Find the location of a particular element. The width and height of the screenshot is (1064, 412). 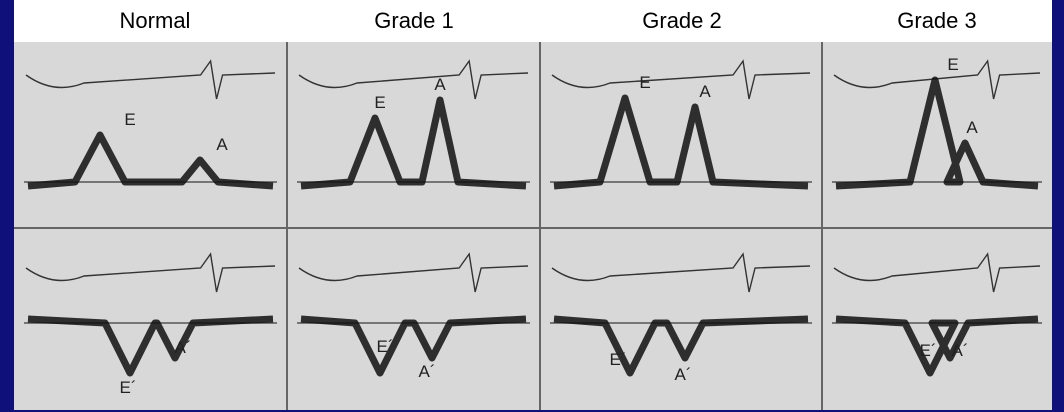

header-band is located at coordinates (533, 21).